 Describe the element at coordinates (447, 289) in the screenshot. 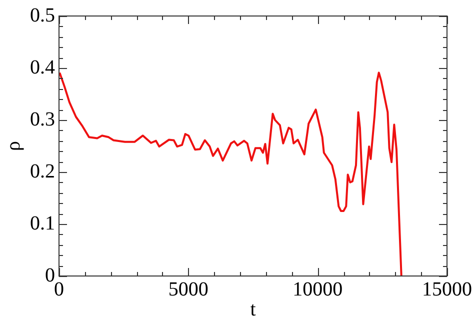

I see `x-tick-label: 15000` at that location.